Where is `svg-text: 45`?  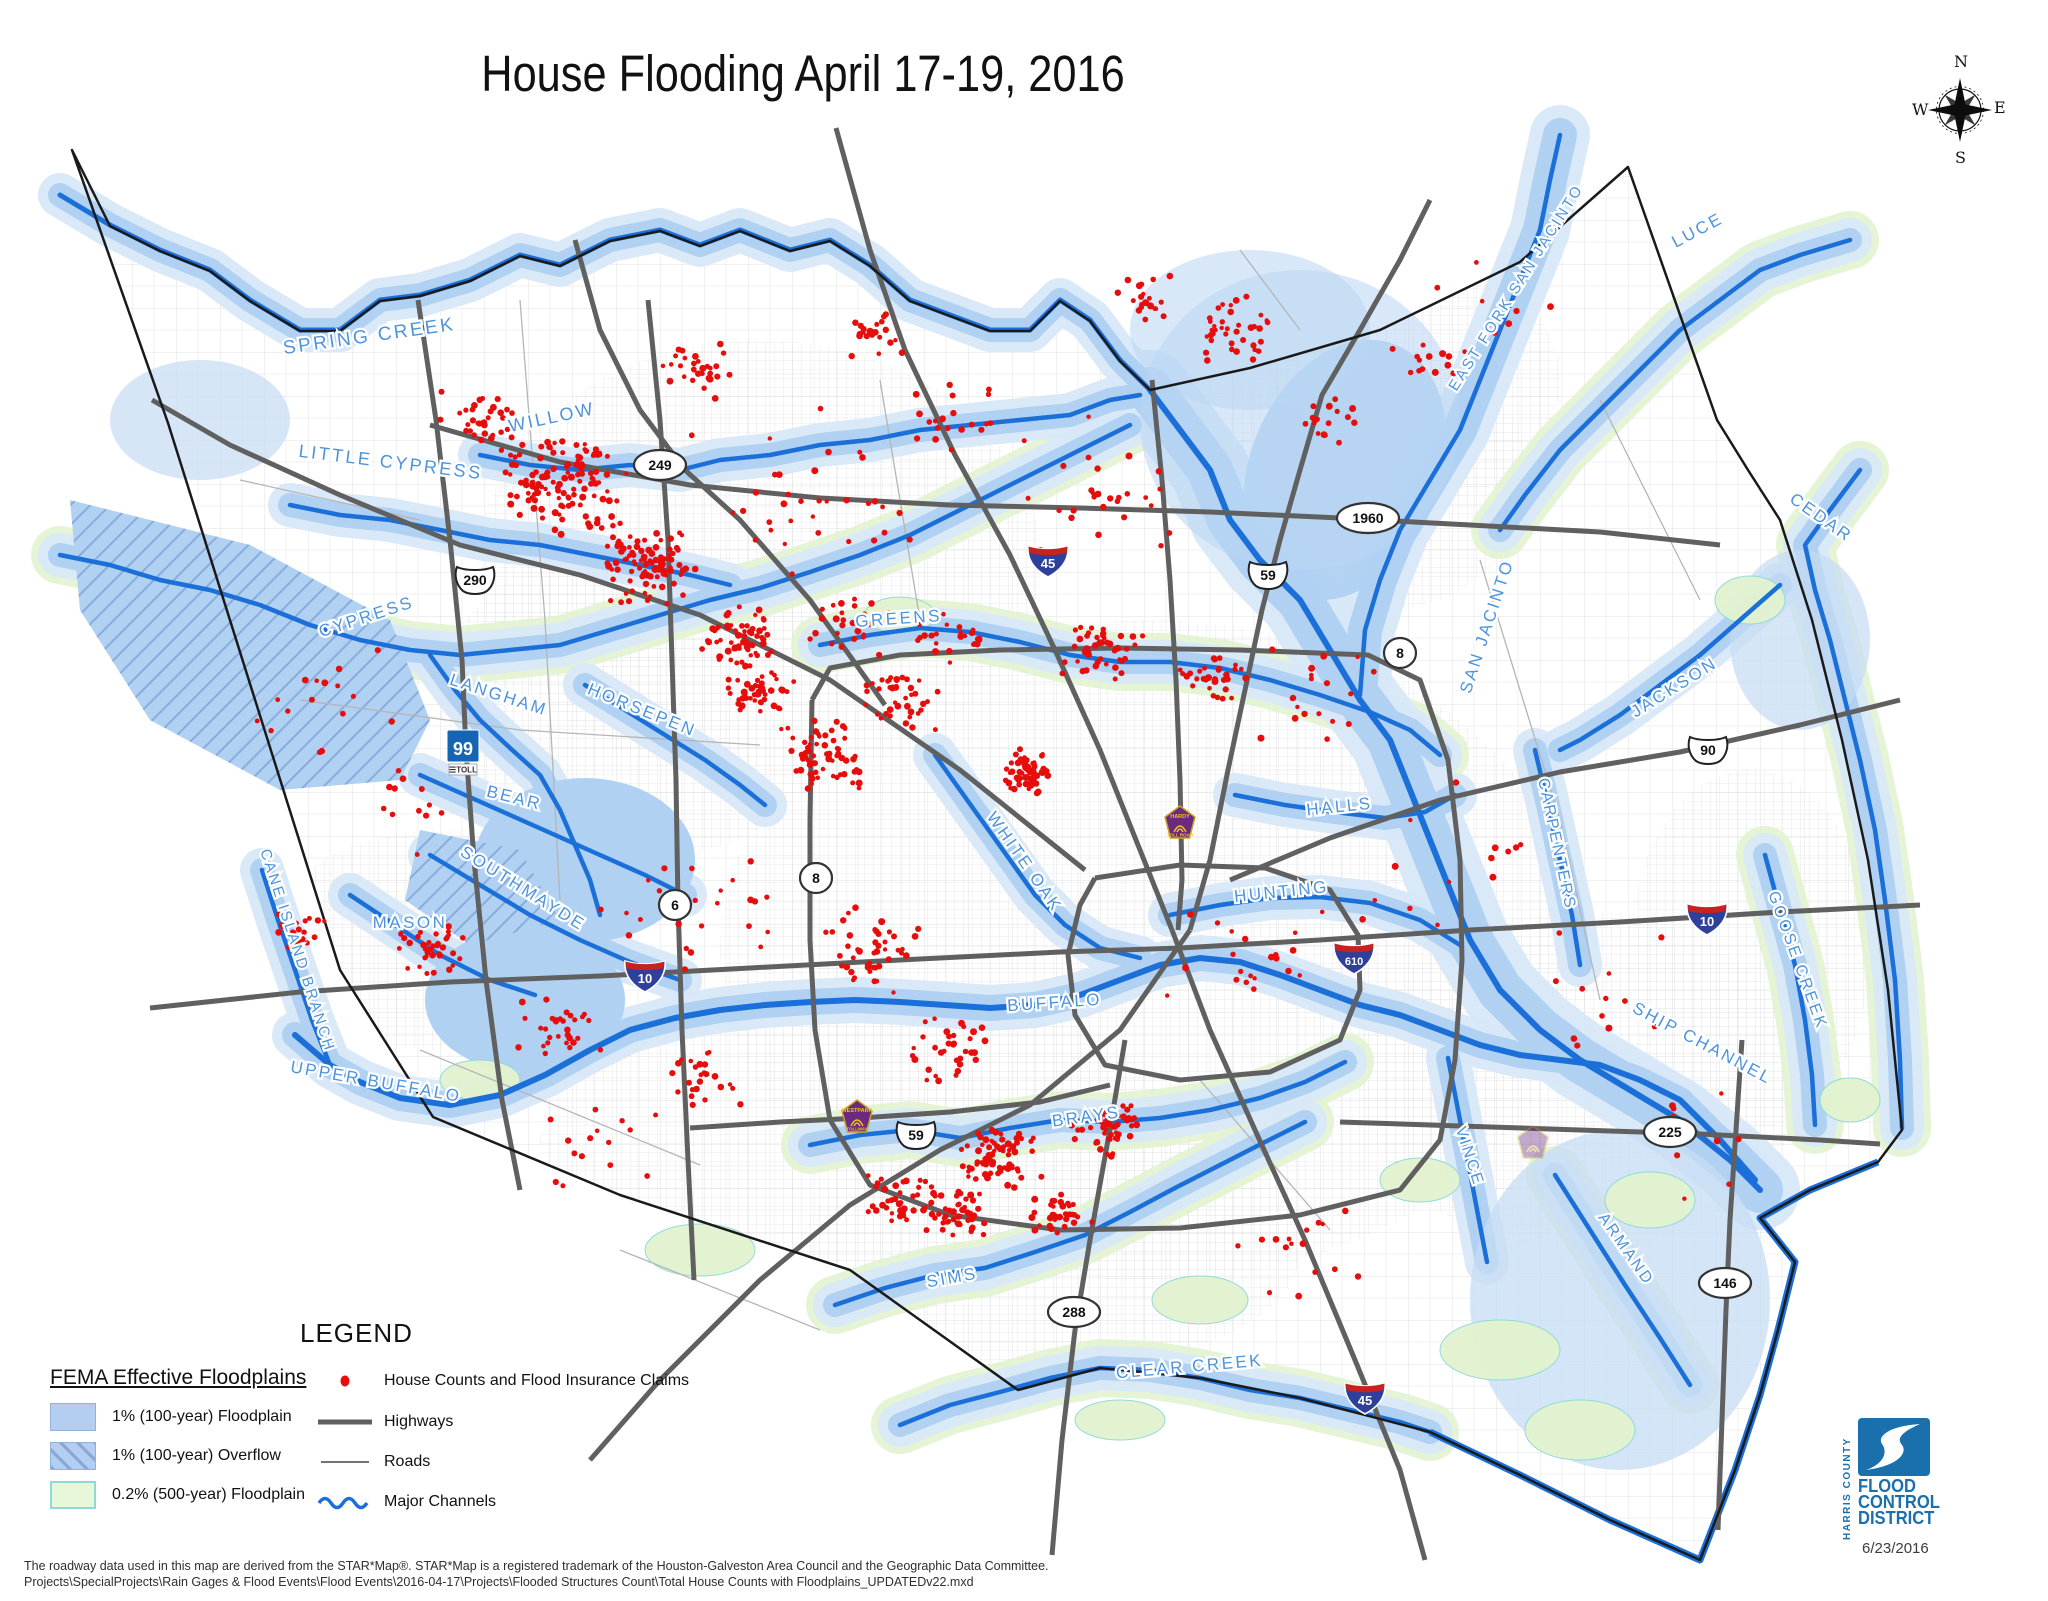 svg-text: 45 is located at coordinates (1365, 1400).